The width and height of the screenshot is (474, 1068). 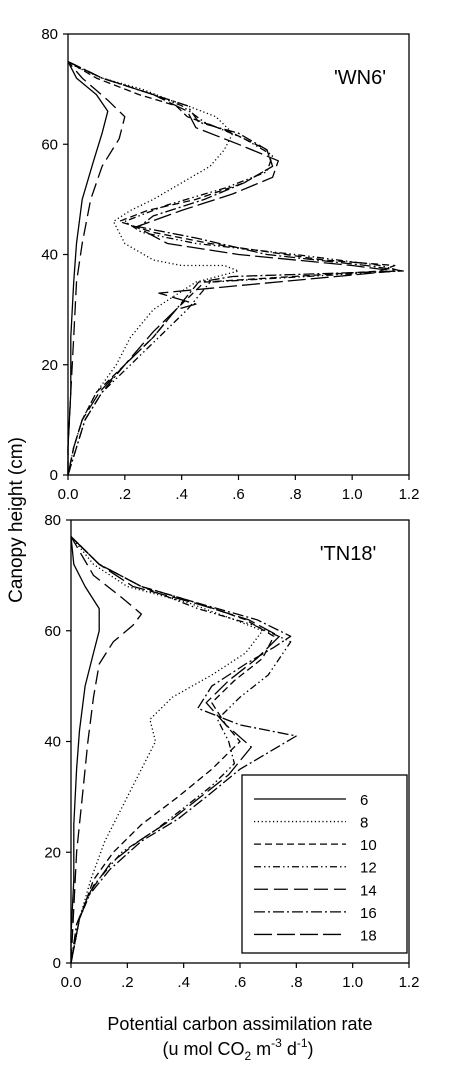 I want to click on panel-title: 'WN6', so click(x=360, y=78).